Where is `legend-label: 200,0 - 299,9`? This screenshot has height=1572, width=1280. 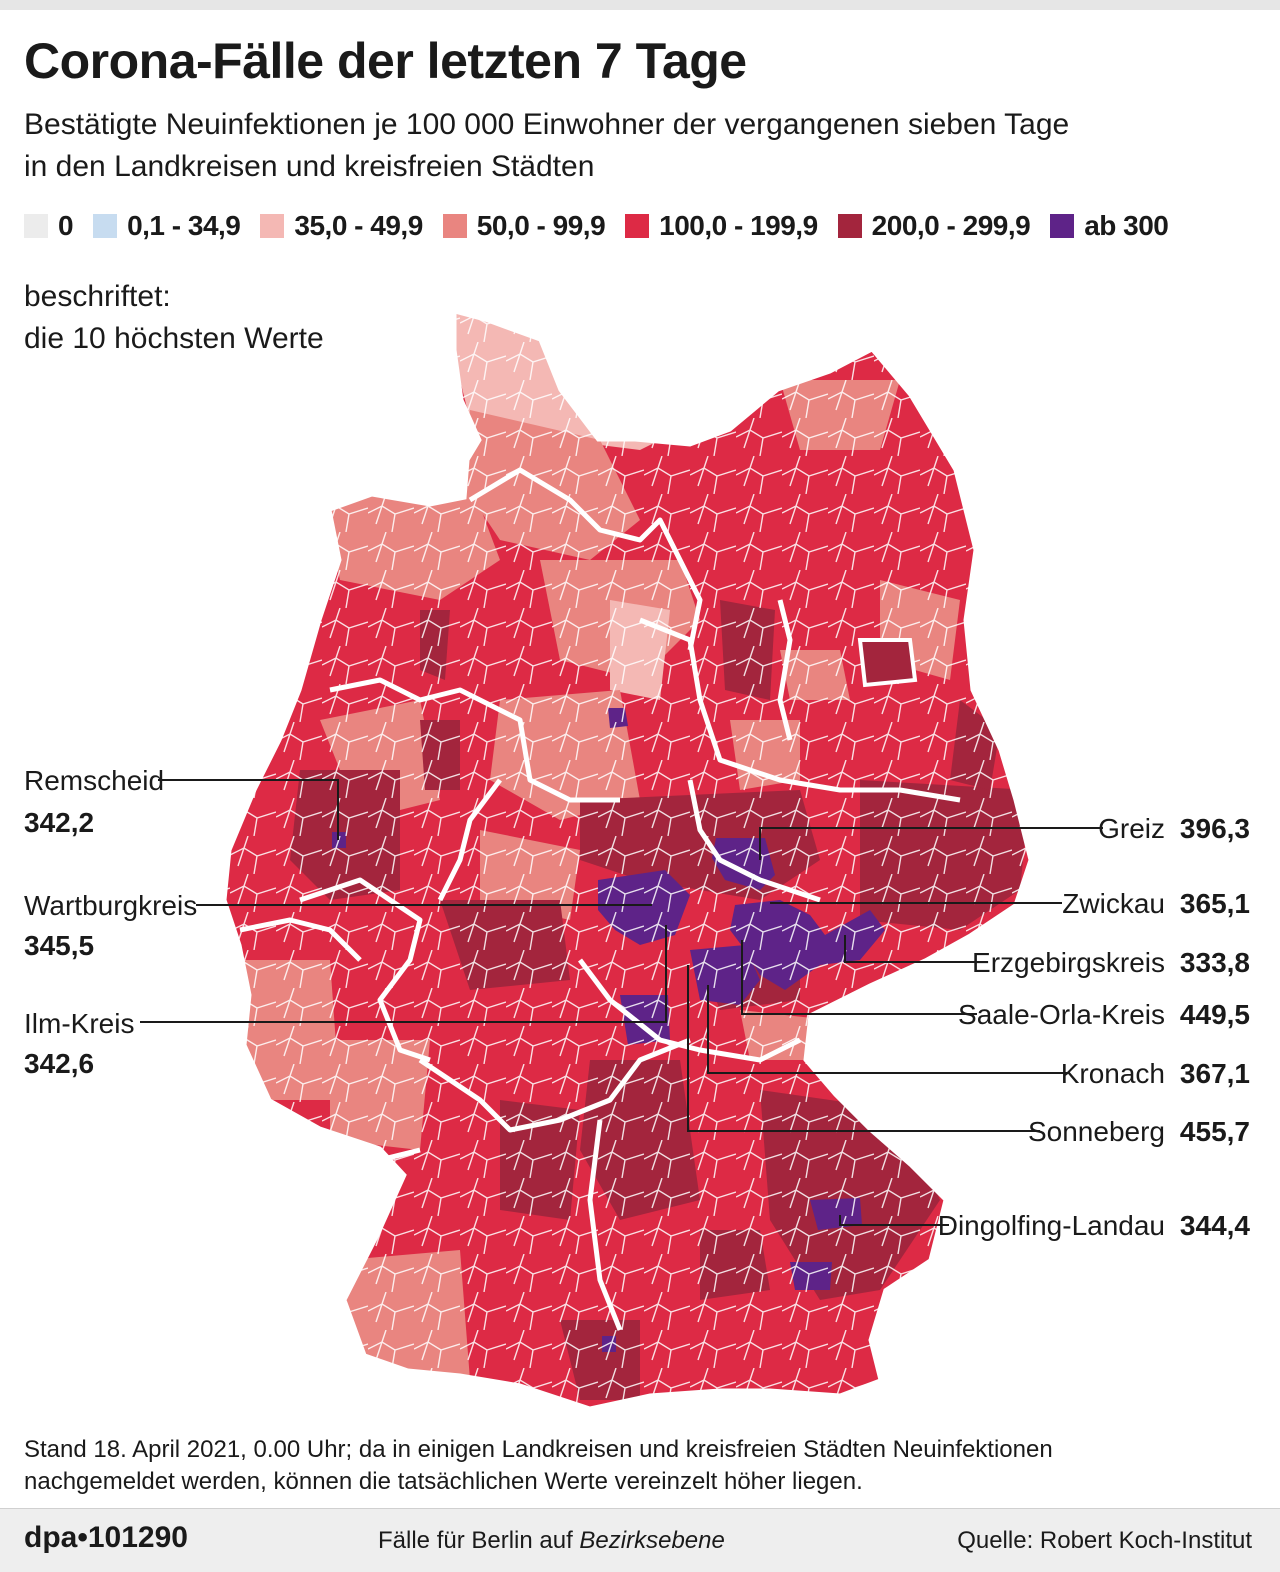 legend-label: 200,0 - 299,9 is located at coordinates (951, 225).